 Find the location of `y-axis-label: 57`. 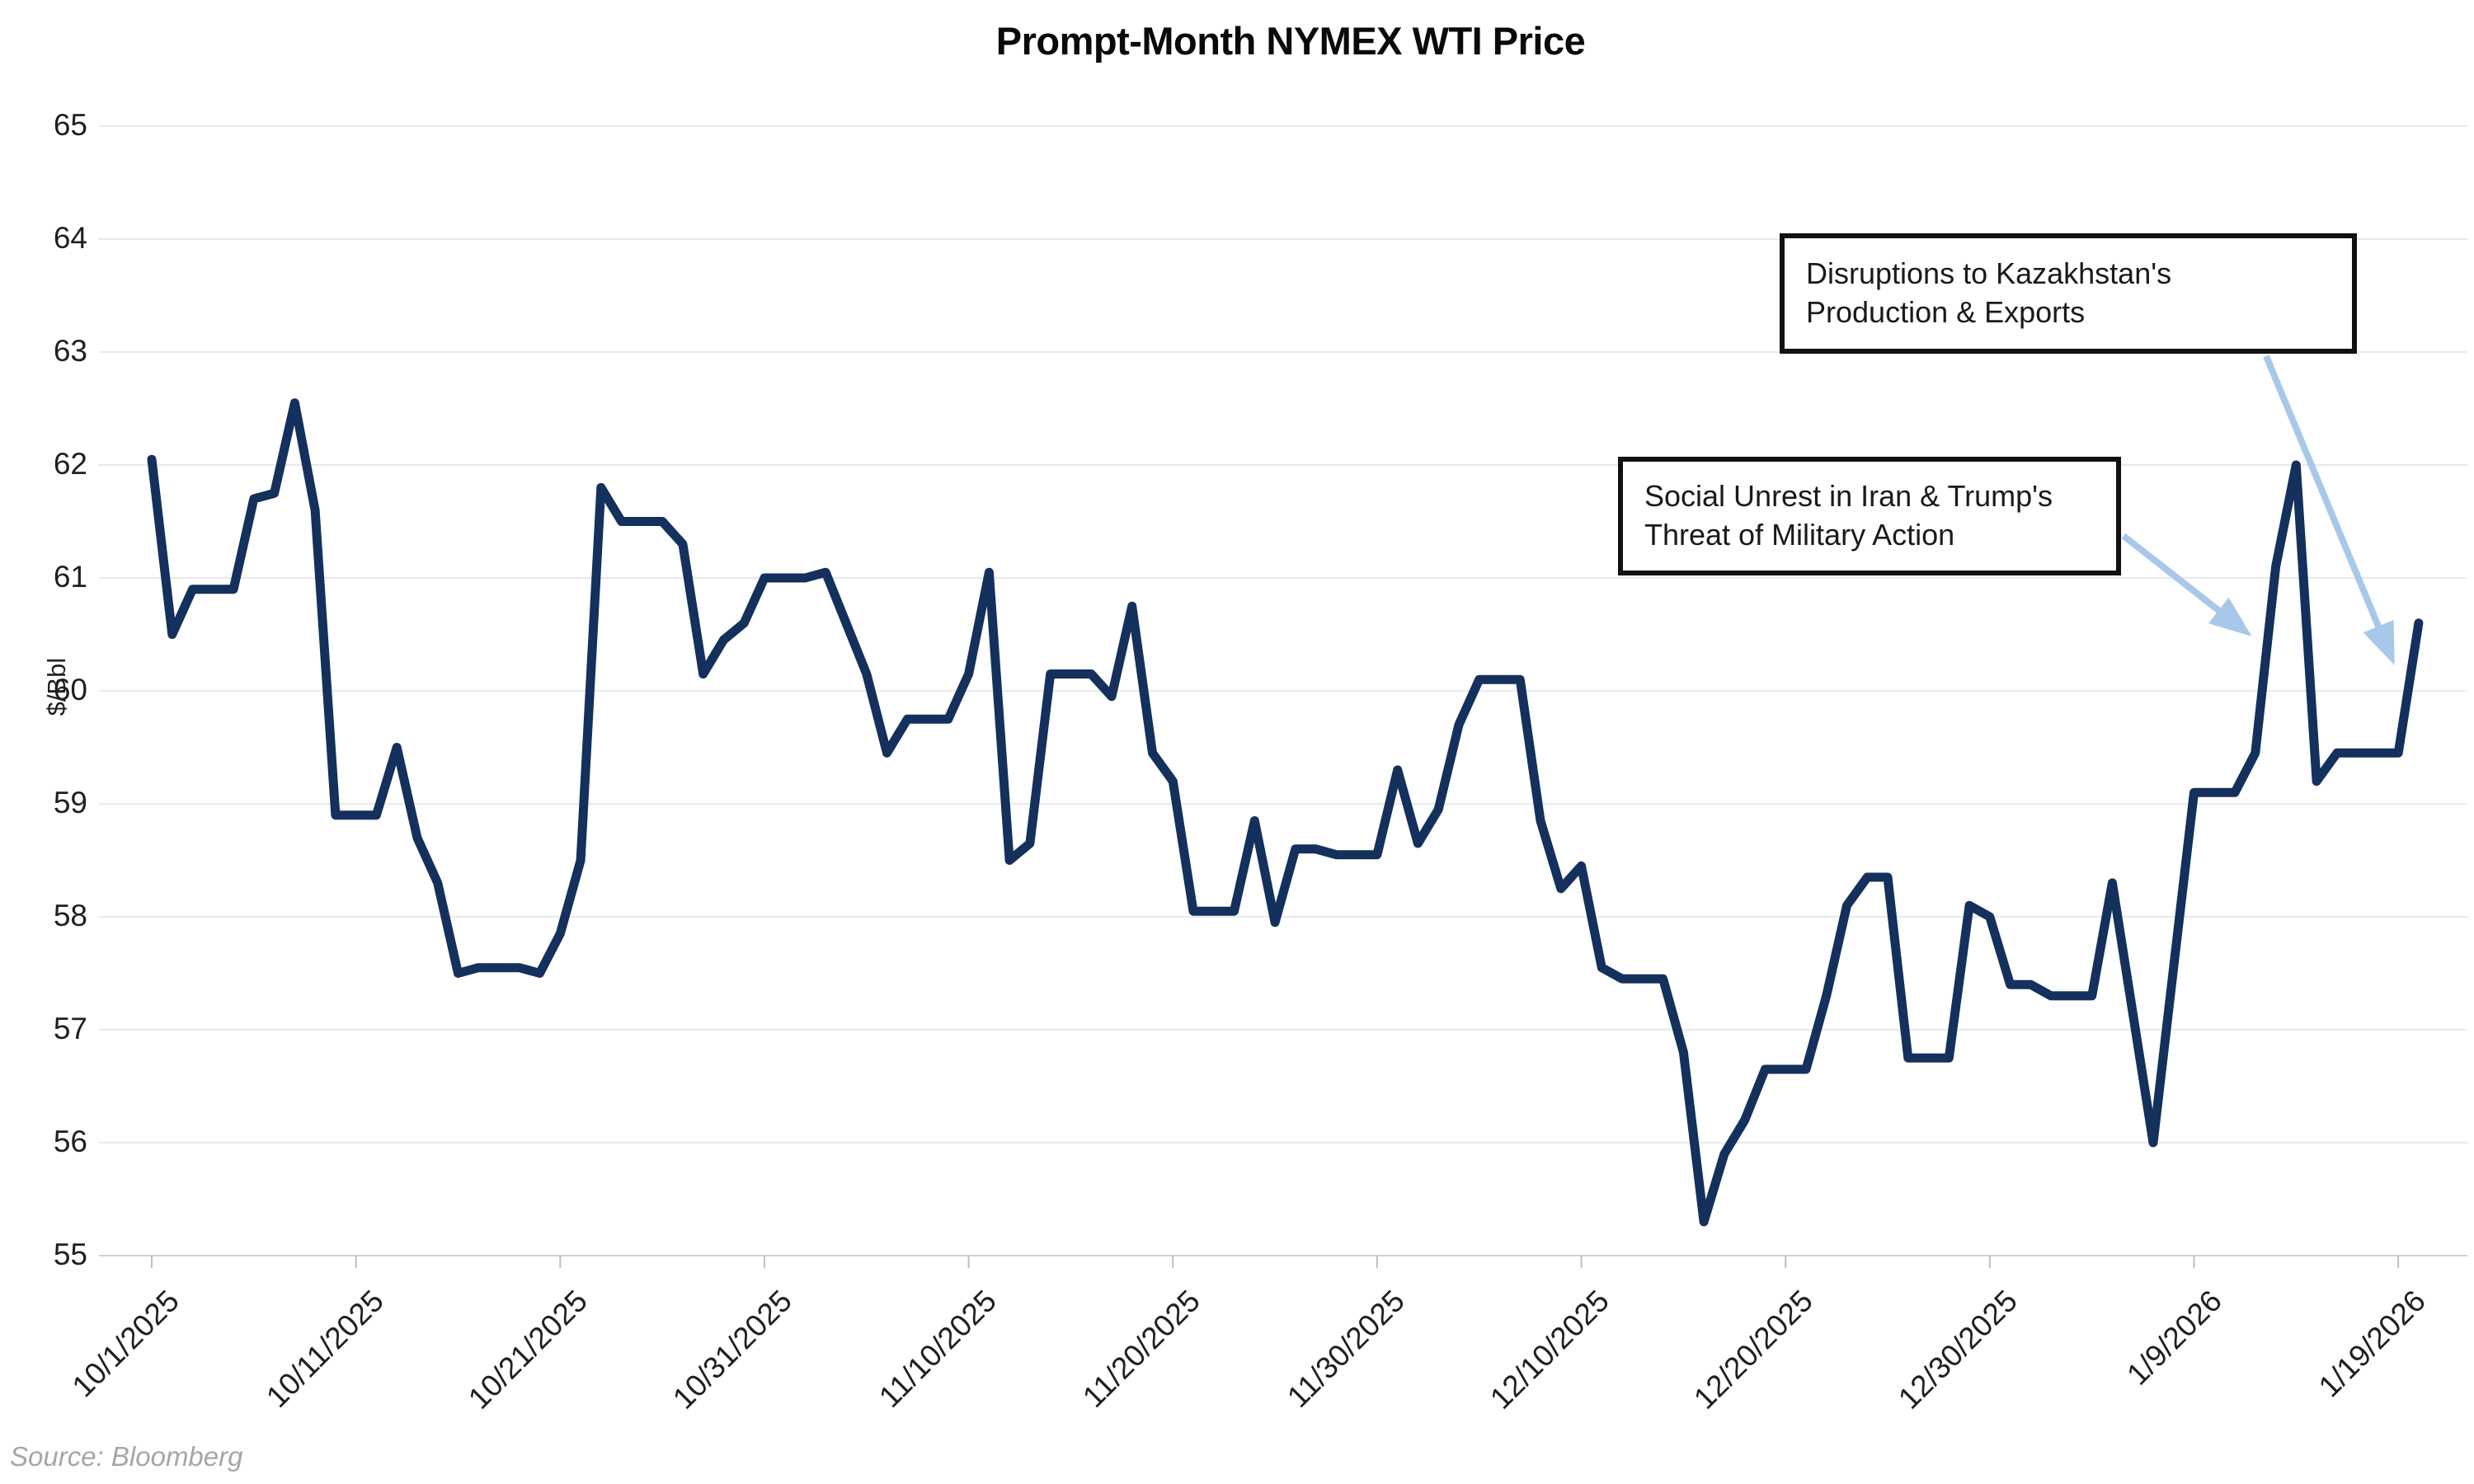

y-axis-label: 57 is located at coordinates (70, 1028).